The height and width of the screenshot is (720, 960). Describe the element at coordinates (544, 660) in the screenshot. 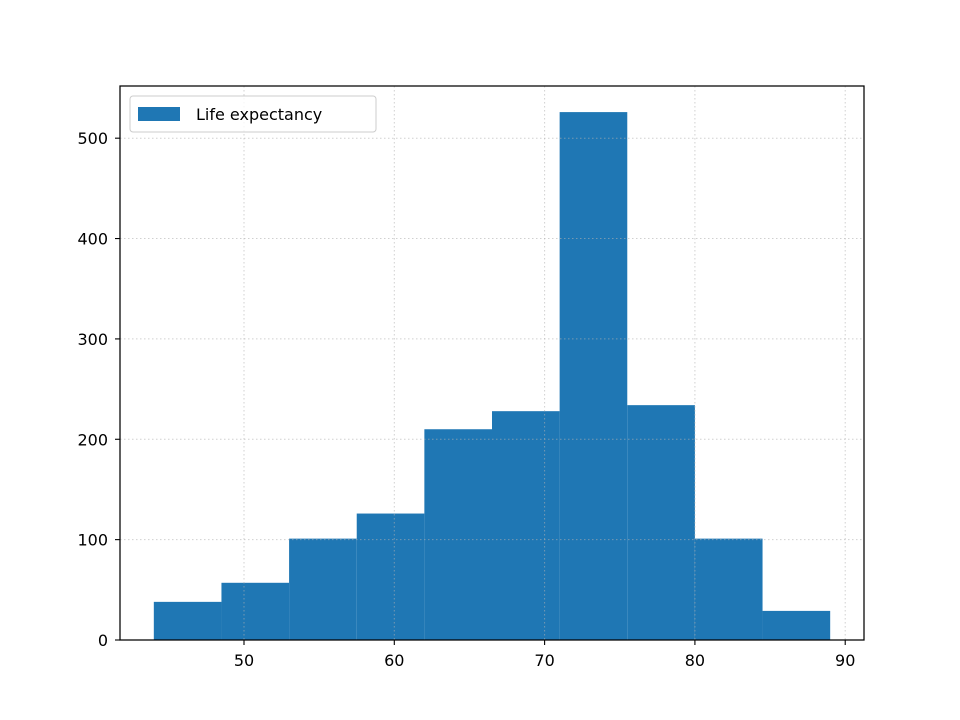

I see `x-tick-label: 70` at that location.